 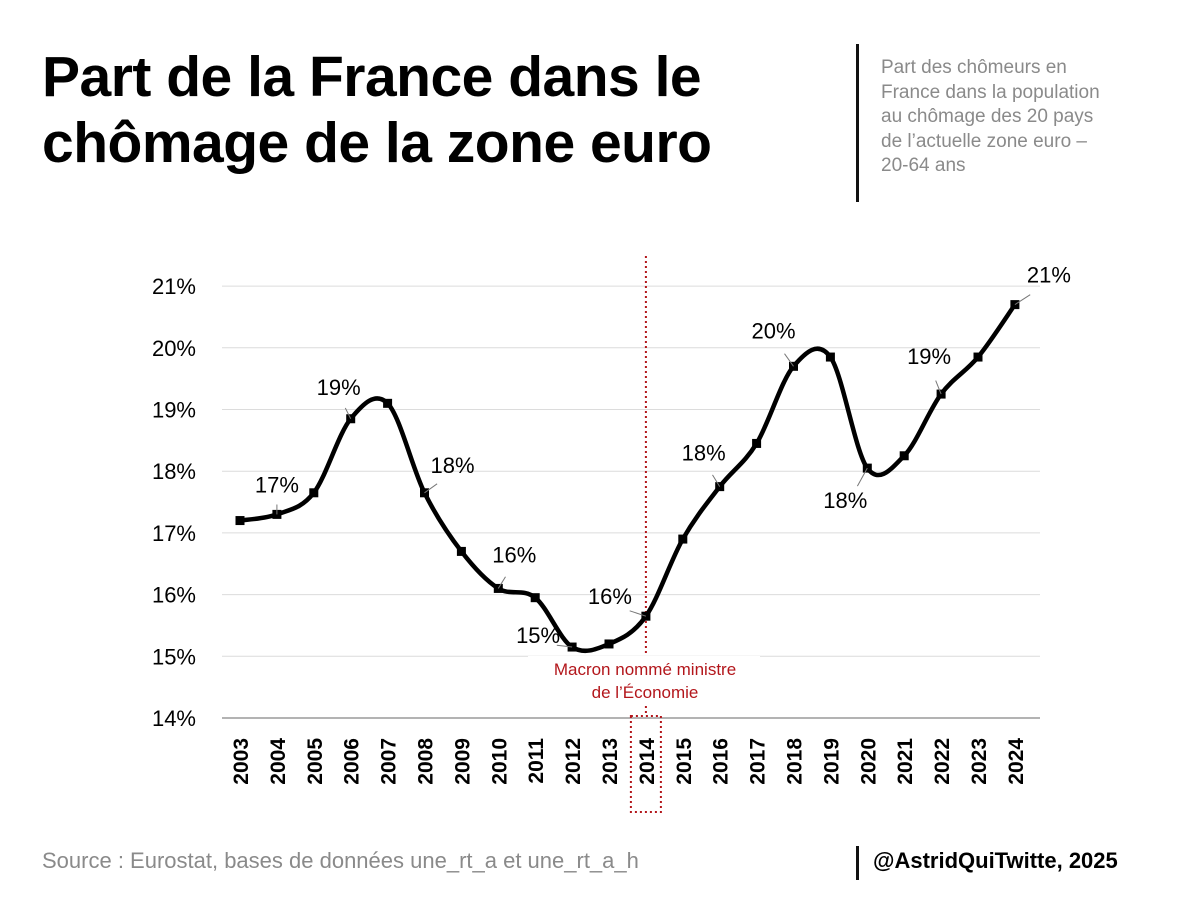 What do you see at coordinates (831, 761) in the screenshot?
I see `x-tick-label: 2019` at bounding box center [831, 761].